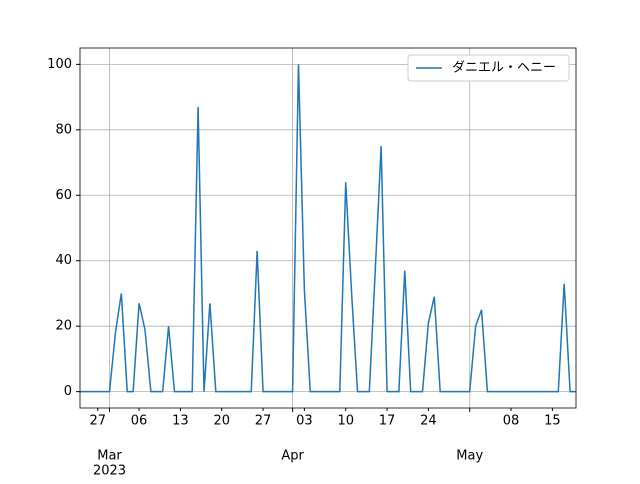 Image resolution: width=640 pixels, height=484 pixels. I want to click on y-tick-label: 0, so click(68, 391).